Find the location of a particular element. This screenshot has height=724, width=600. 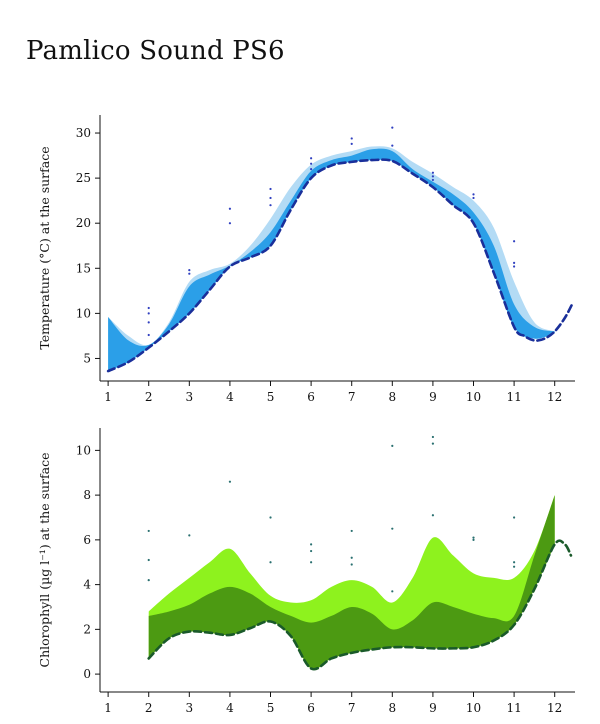

y-tick-label: 30 is located at coordinates (83, 133).